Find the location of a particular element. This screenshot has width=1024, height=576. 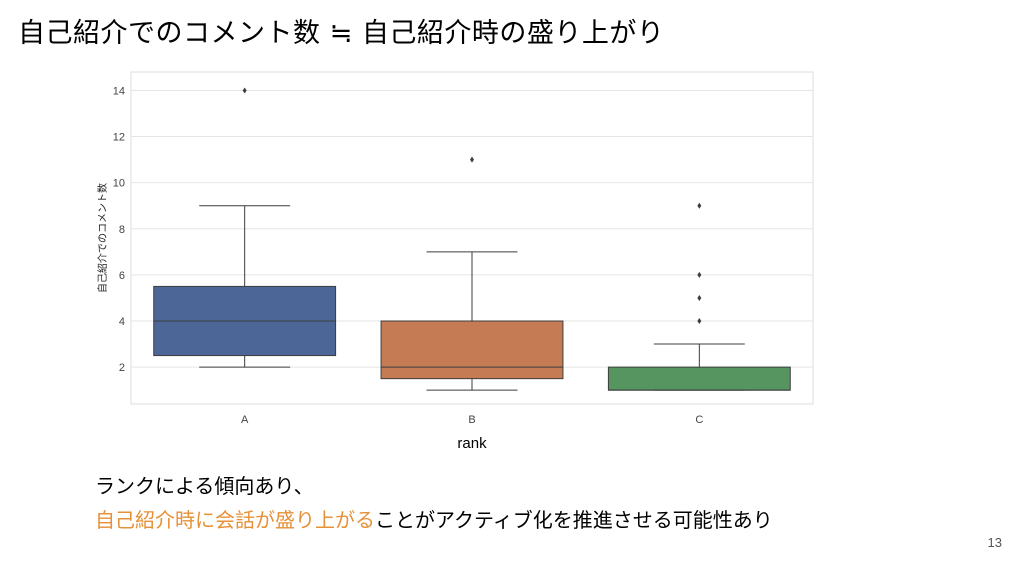

page-number: 13 is located at coordinates (994, 542).